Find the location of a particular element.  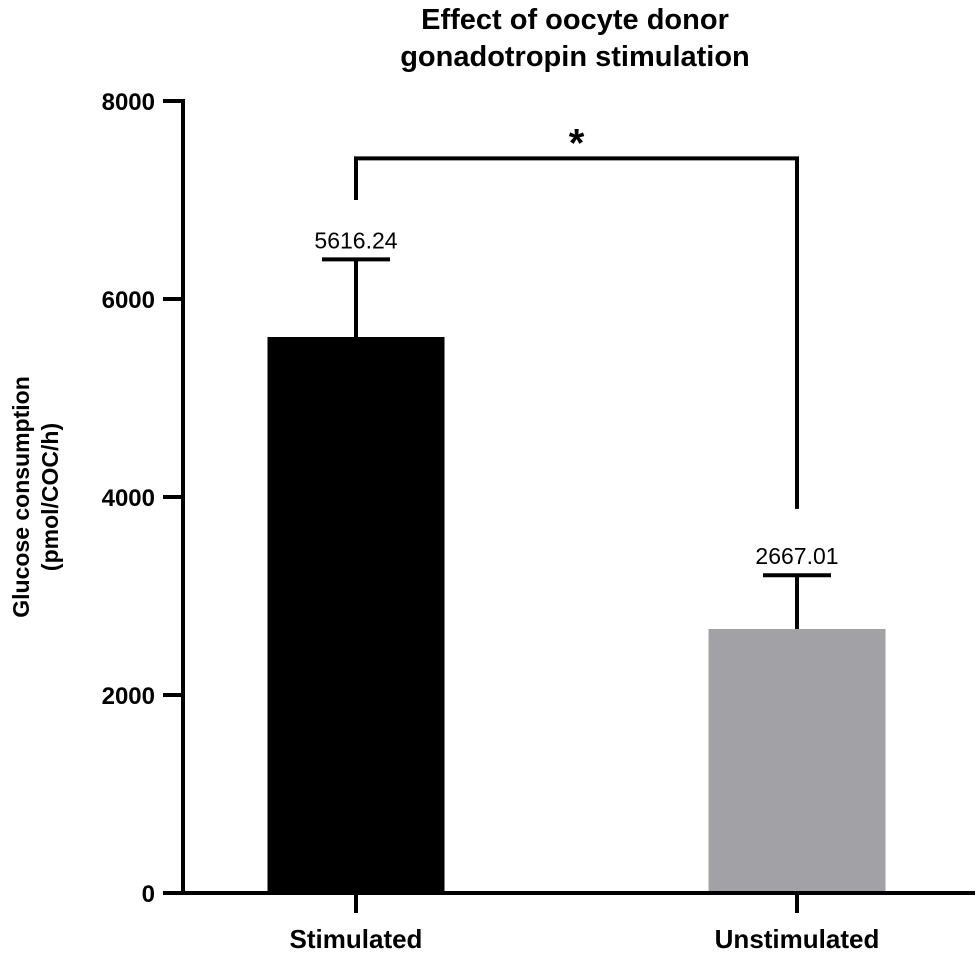

y-axis-label-line-1: Glucose consumption is located at coordinates (21, 497).